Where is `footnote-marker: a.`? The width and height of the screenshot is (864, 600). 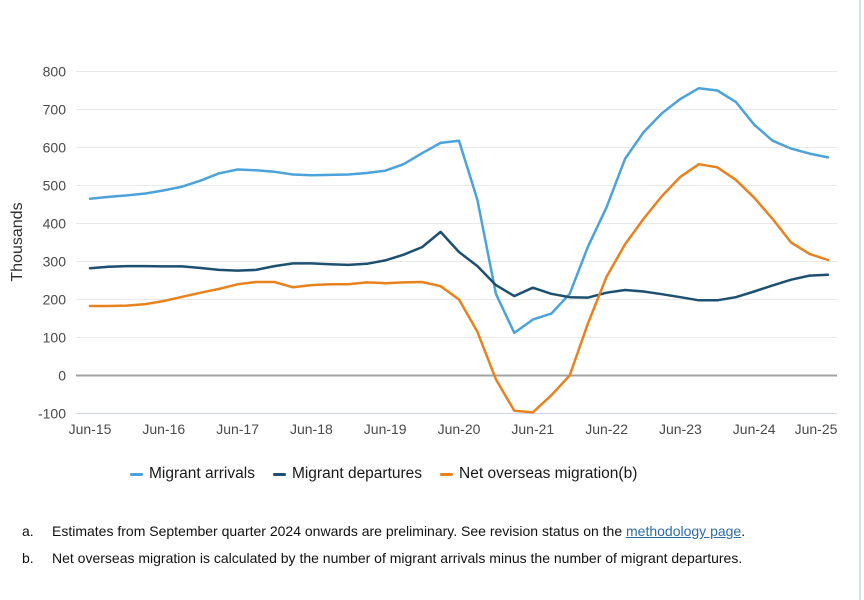 footnote-marker: a. is located at coordinates (28, 531).